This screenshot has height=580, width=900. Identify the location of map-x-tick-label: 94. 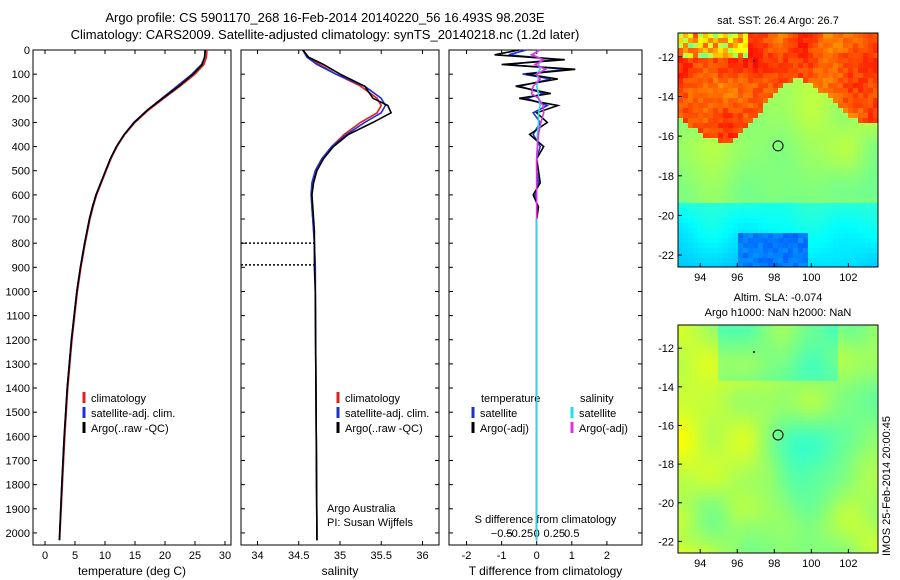
(700, 564).